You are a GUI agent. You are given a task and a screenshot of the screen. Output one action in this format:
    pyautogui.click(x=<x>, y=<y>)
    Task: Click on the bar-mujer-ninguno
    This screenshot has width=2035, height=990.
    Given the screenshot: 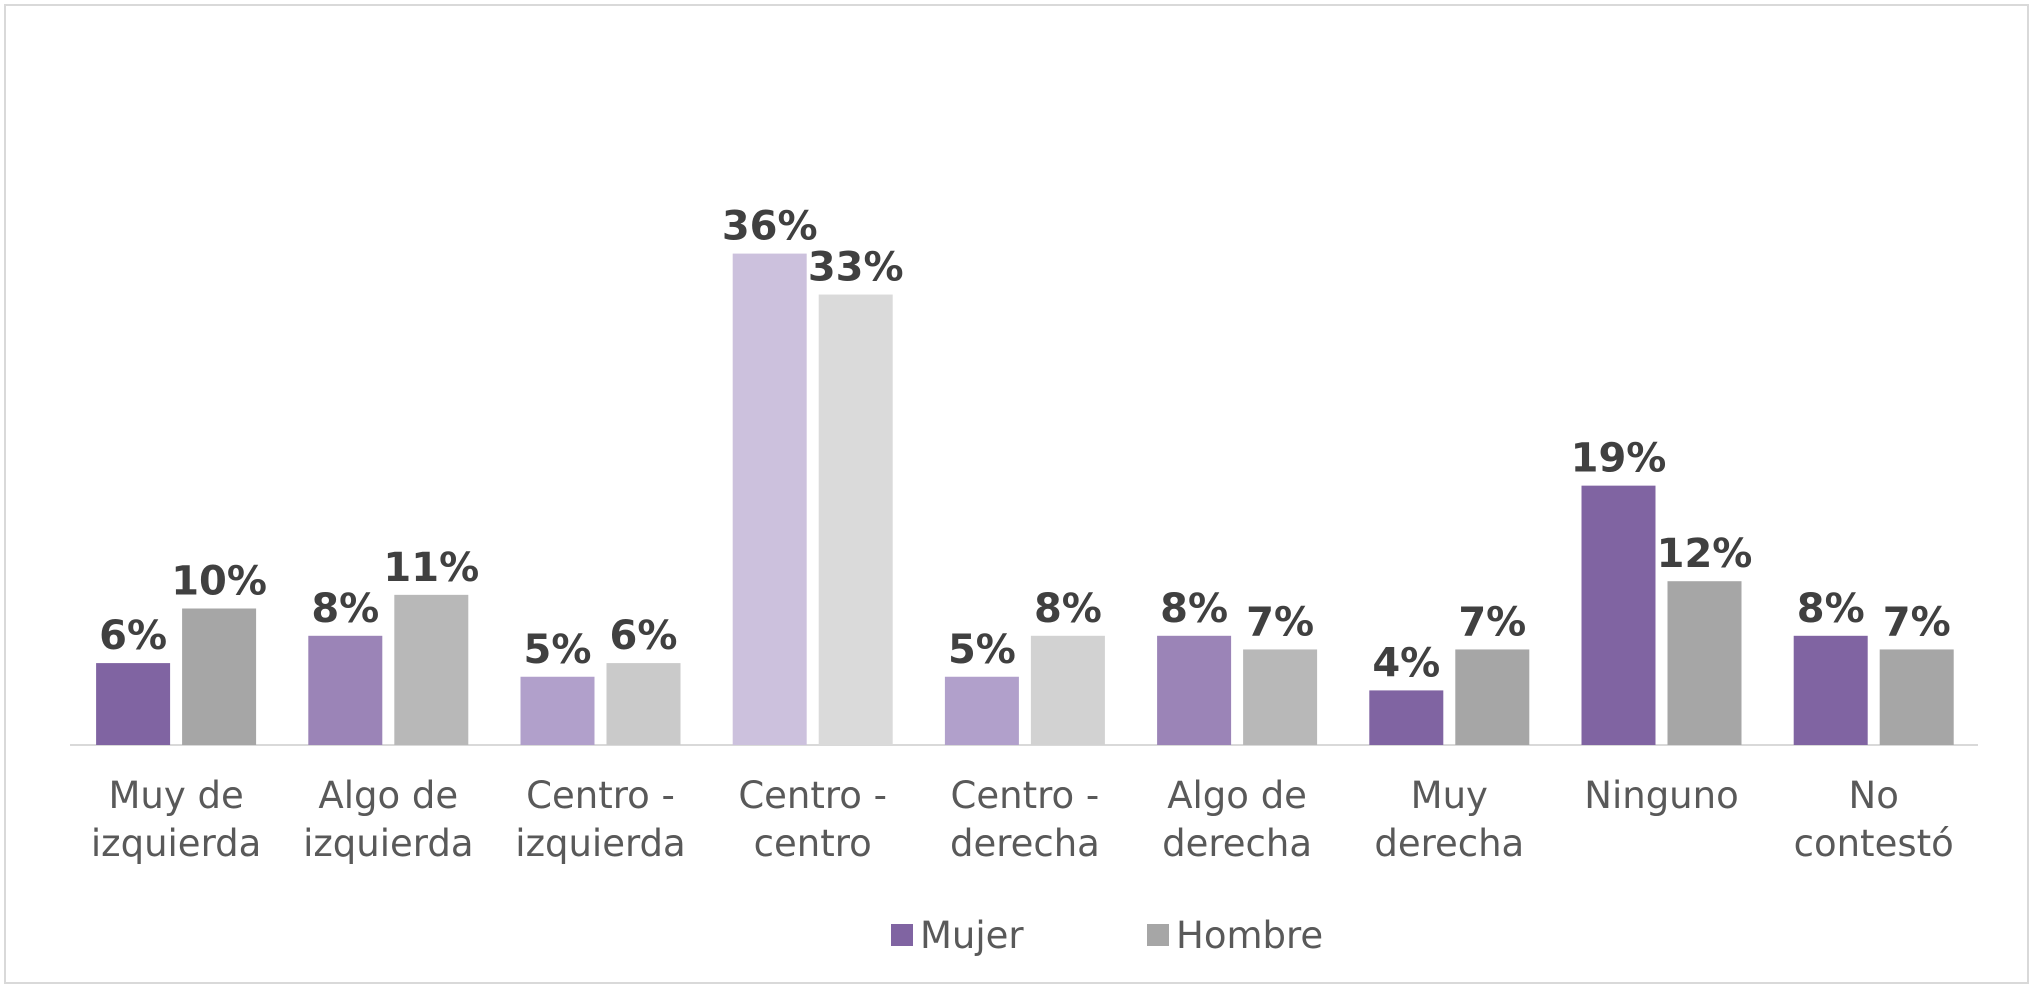 What is the action you would take?
    pyautogui.click(x=1618, y=615)
    